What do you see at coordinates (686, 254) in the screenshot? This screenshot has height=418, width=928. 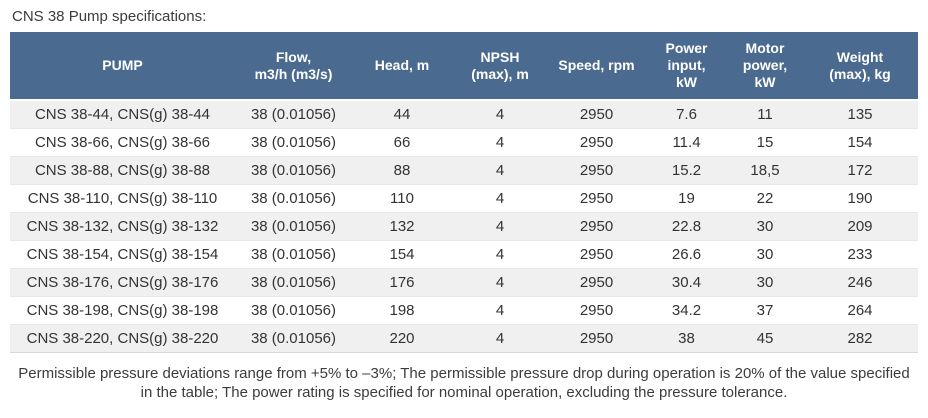 I see `cell-power-input: 26.6` at bounding box center [686, 254].